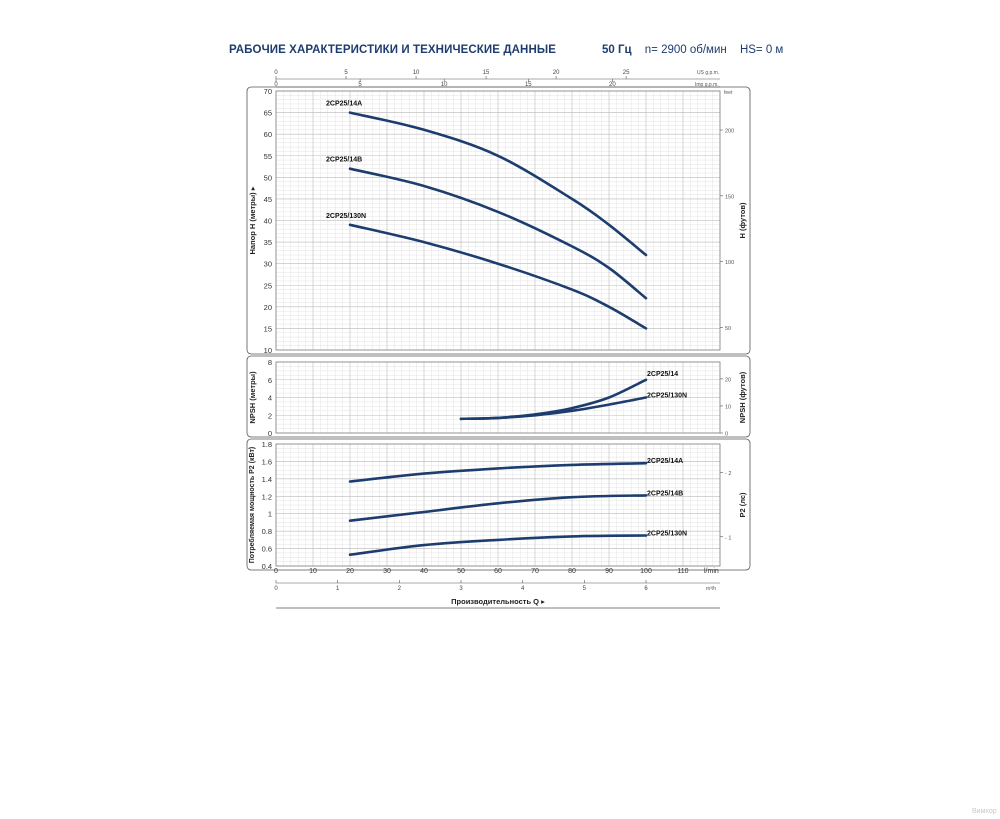 The image size is (1000, 819). Describe the element at coordinates (685, 50) in the screenshot. I see `speed-label: n= 2900 об/мин` at that location.